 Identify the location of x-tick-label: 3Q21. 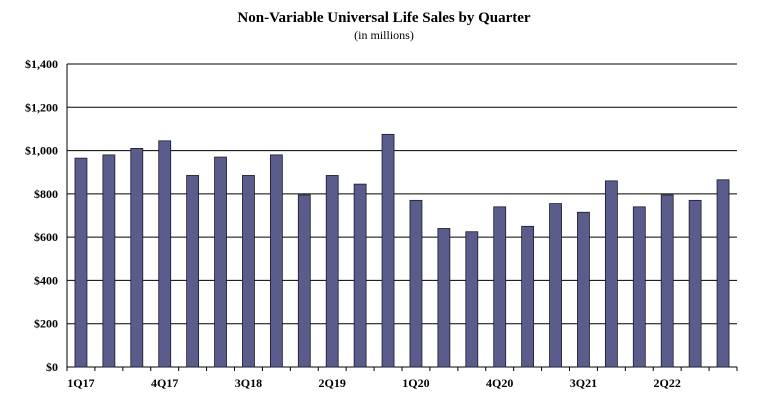
(583, 383).